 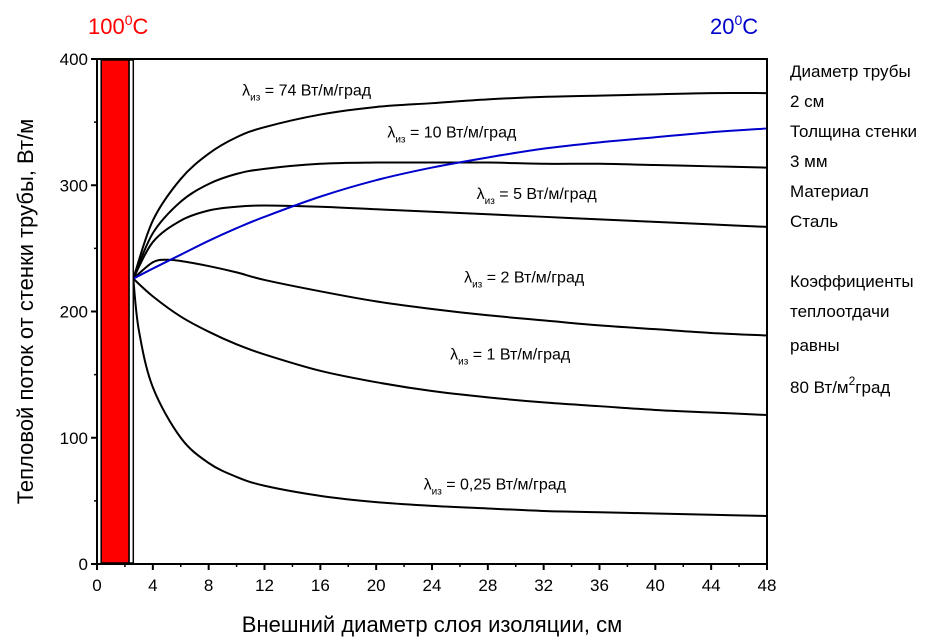 I want to click on info-heat-transfer-label: теплоотдачи, so click(x=840, y=311).